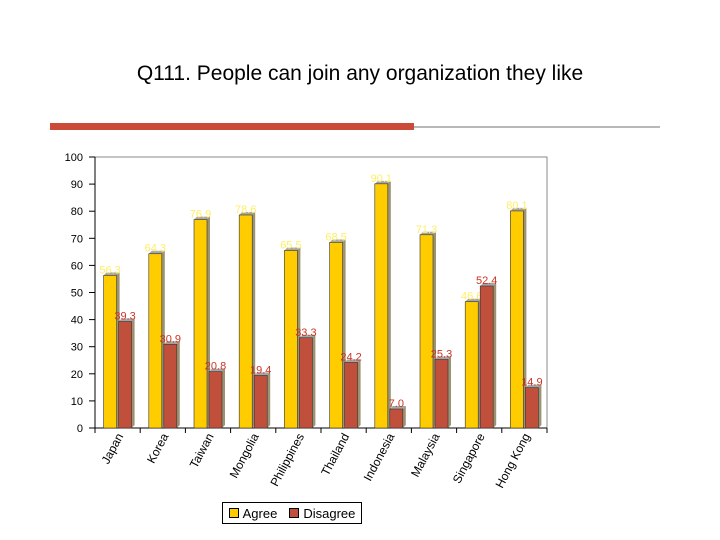 The image size is (720, 540). I want to click on data-label-disagree: 19.4, so click(260, 370).